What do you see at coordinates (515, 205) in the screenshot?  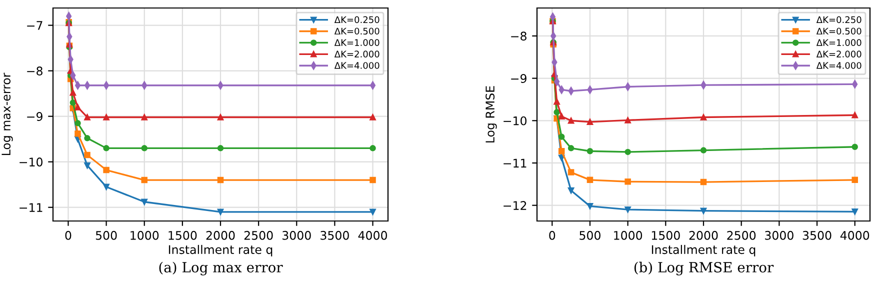 I see `y-tick-label: −12` at bounding box center [515, 205].